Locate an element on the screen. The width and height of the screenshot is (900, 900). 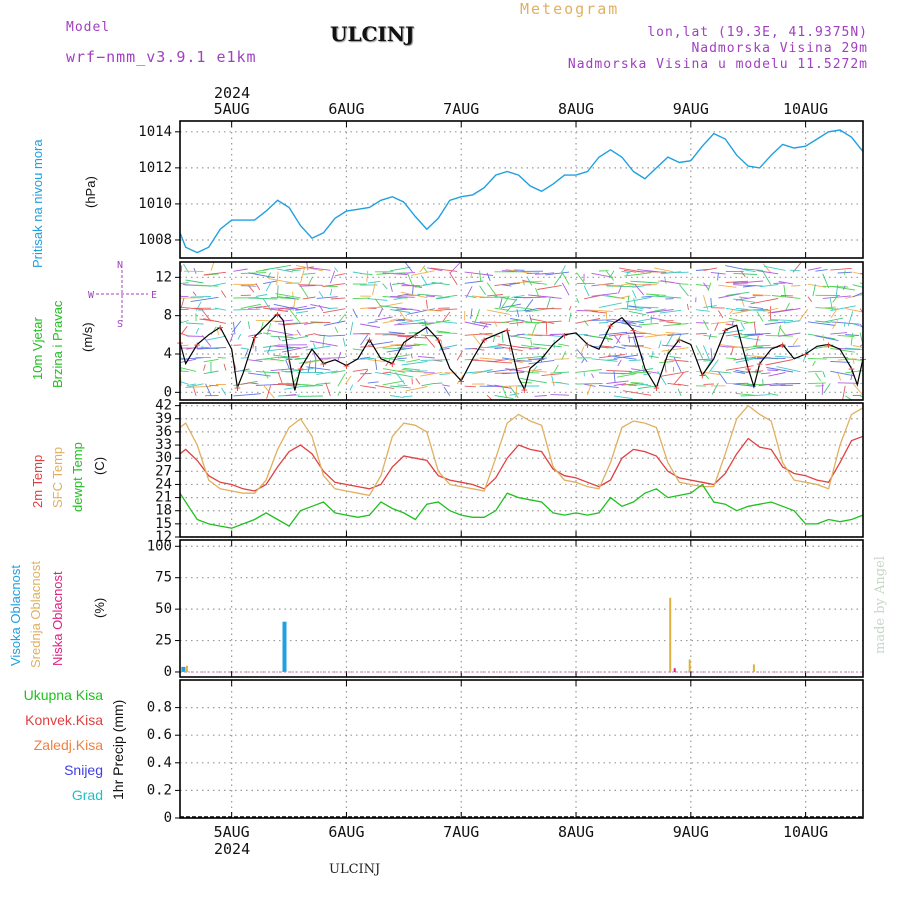
y-tick-label: 12 is located at coordinates (163, 277).